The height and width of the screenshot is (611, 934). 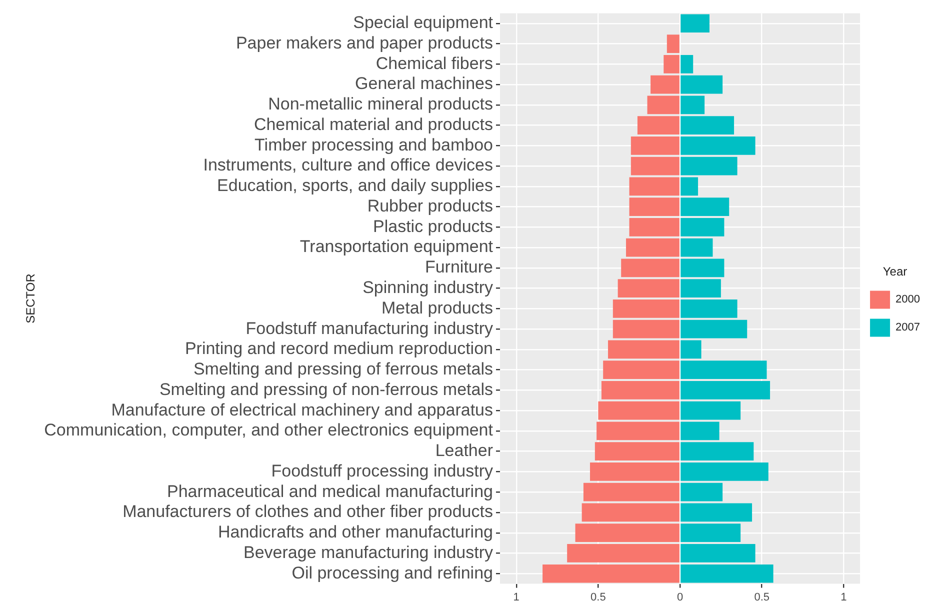 What do you see at coordinates (307, 512) in the screenshot?
I see `y-tick-label: Manufacturers of clothes and other fiber products` at bounding box center [307, 512].